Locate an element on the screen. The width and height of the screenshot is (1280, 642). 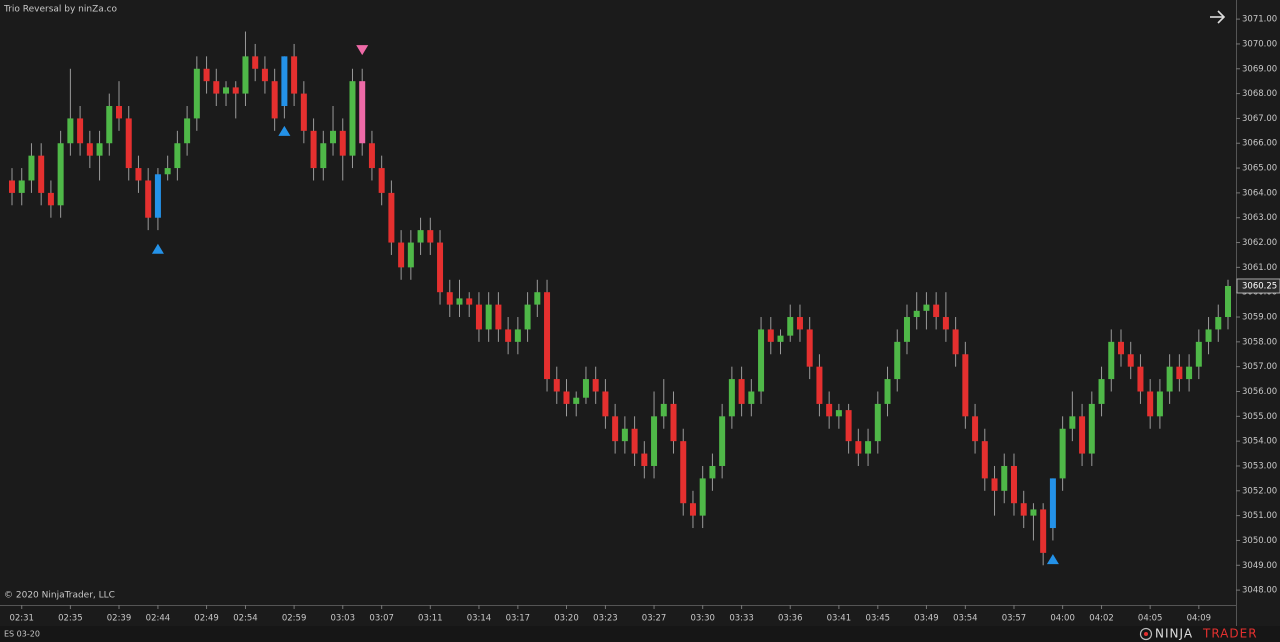
y-tick-label: 3063.00 is located at coordinates (1259, 218).